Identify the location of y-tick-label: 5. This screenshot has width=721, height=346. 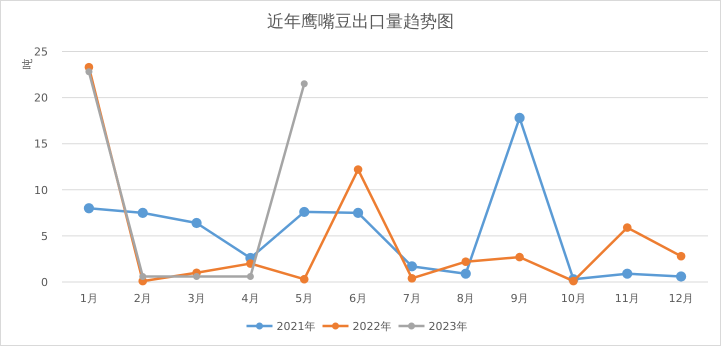
(44, 236).